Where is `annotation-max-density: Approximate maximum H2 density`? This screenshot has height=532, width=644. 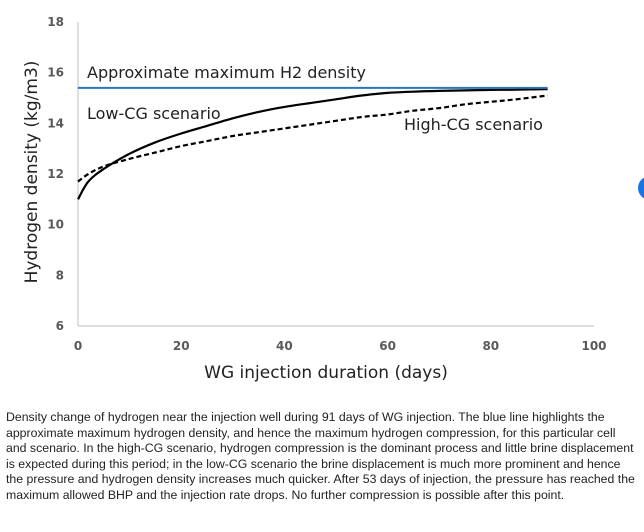 annotation-max-density: Approximate maximum H2 density is located at coordinates (226, 72).